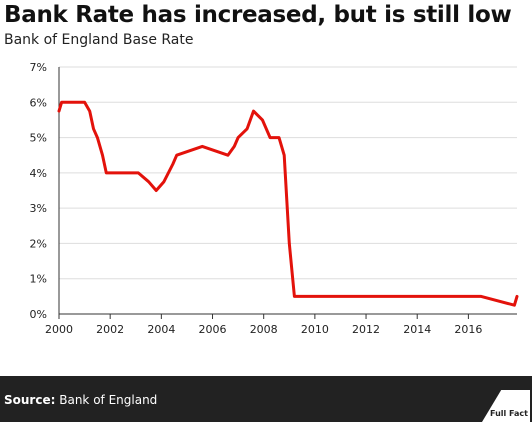  I want to click on x-tick-label: 2008, so click(264, 329).